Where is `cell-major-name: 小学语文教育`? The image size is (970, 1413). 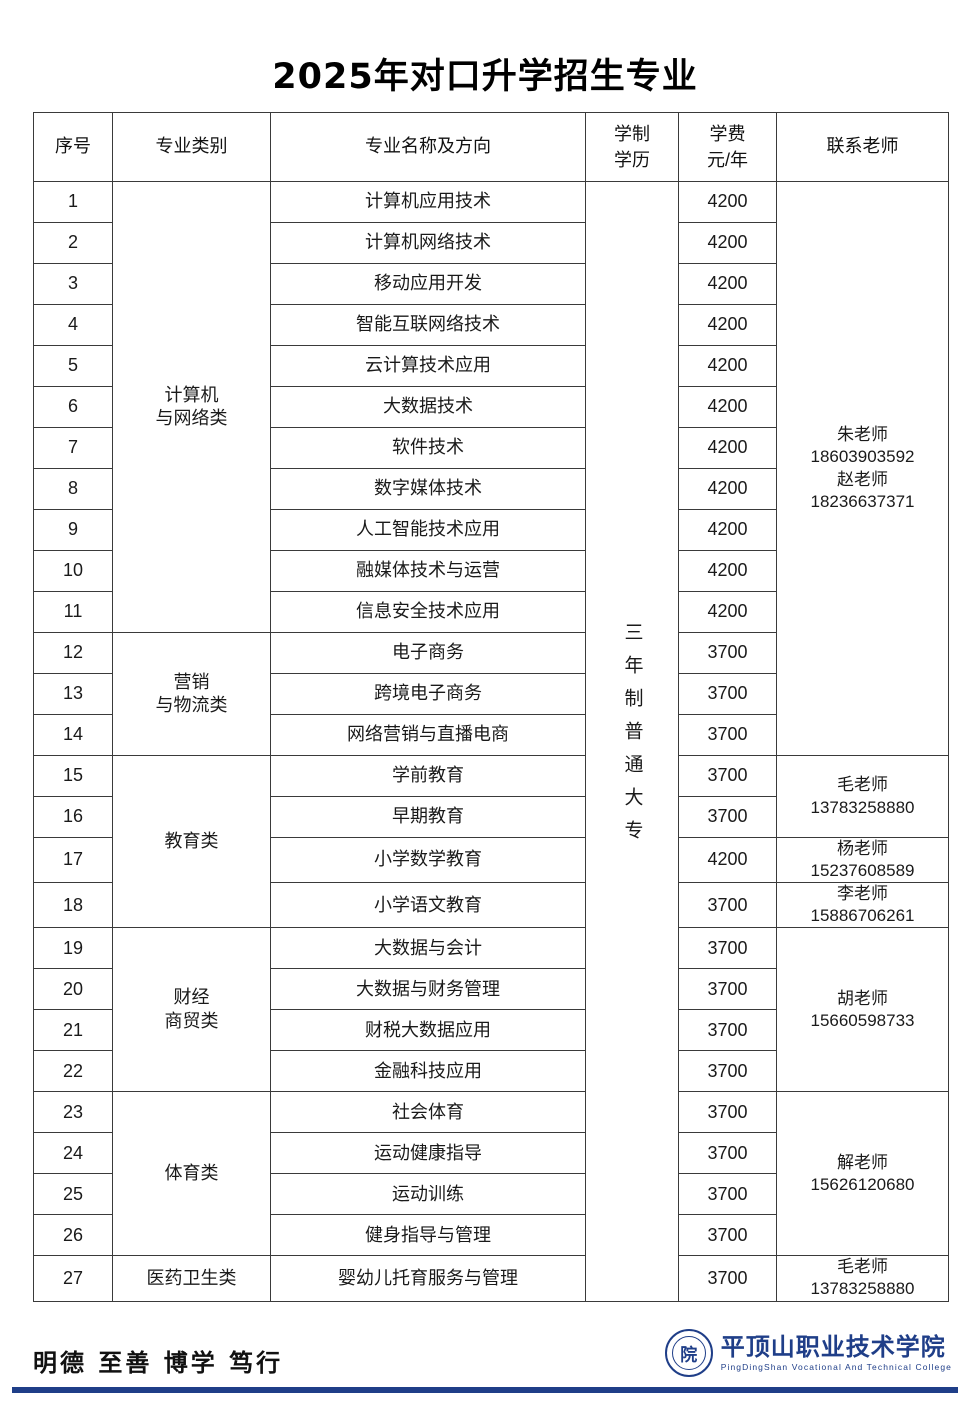
cell-major-name: 小学语文教育 is located at coordinates (428, 905).